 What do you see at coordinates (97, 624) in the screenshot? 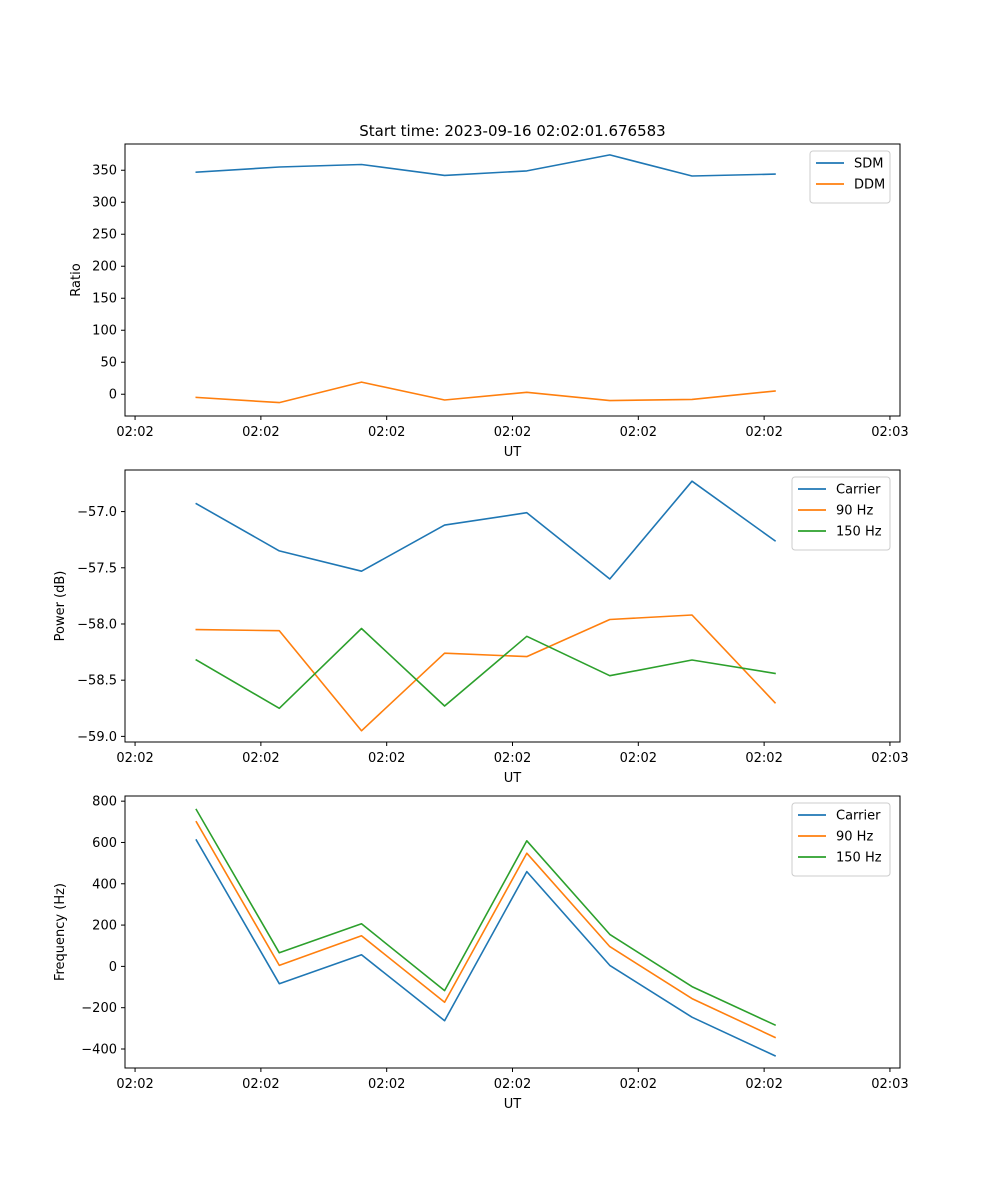
I see `y-tick-label: −58.0` at bounding box center [97, 624].